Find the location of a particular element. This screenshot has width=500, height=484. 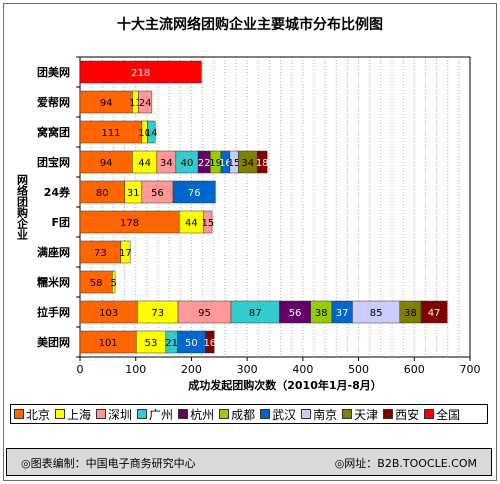

legend-item: 杭州 is located at coordinates (196, 414).